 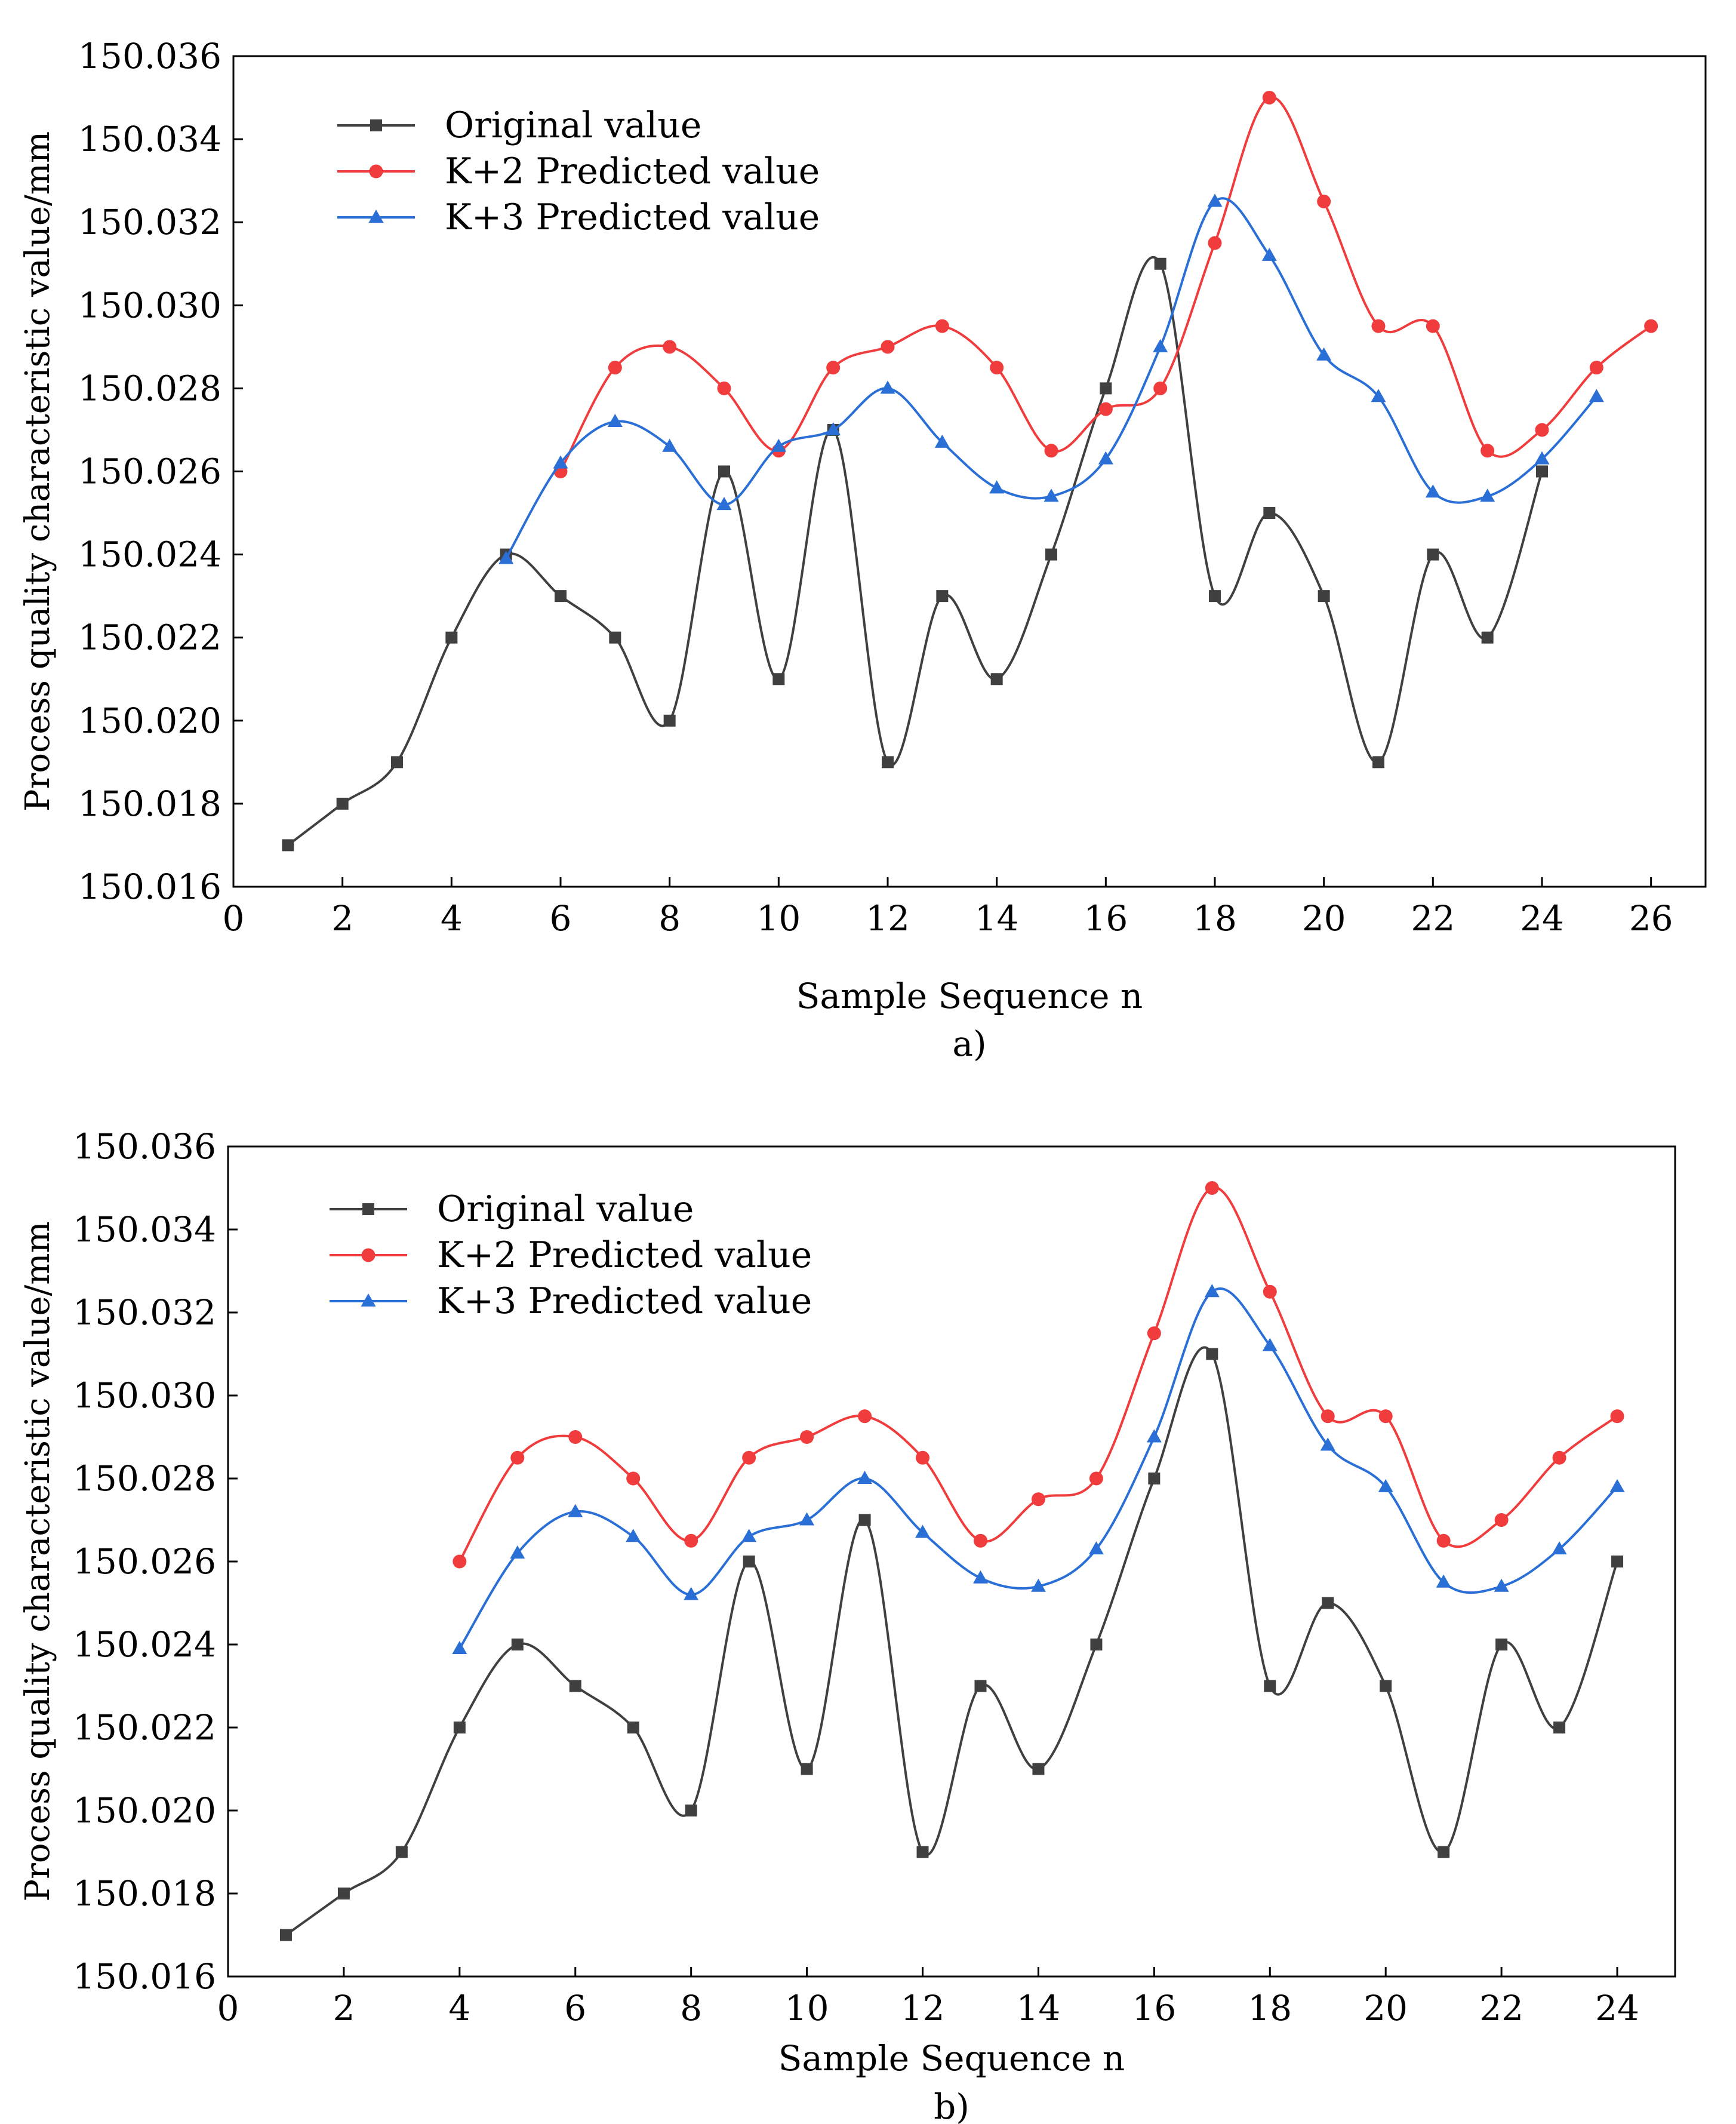 What do you see at coordinates (624, 1301) in the screenshot?
I see `legend-label: K+3 Predicted value` at bounding box center [624, 1301].